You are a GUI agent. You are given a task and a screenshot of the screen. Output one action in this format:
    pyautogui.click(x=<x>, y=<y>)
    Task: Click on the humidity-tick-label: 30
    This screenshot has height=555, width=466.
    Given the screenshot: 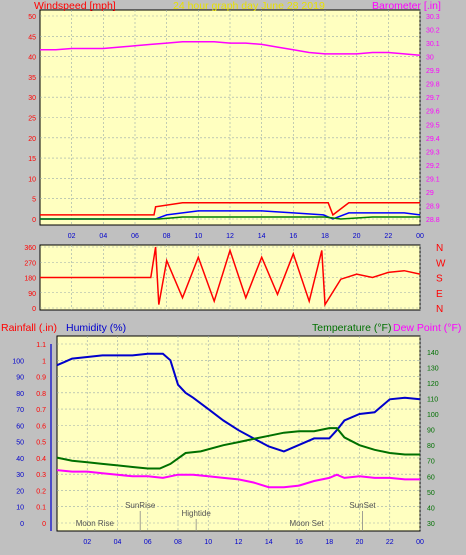 What is the action you would take?
    pyautogui.click(x=20, y=475)
    